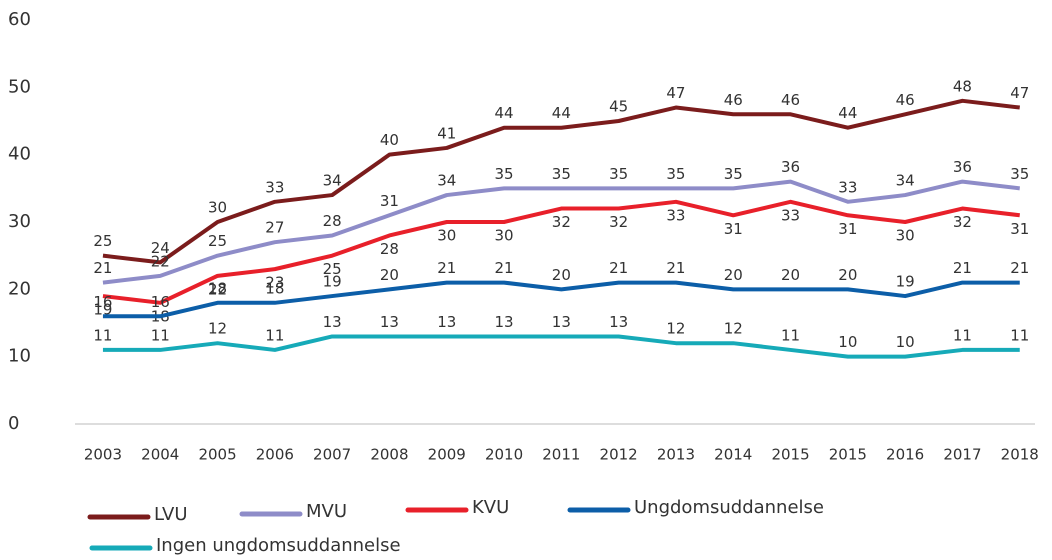 The height and width of the screenshot is (560, 1052). What do you see at coordinates (326, 511) in the screenshot?
I see `legend-label: MVU` at bounding box center [326, 511].